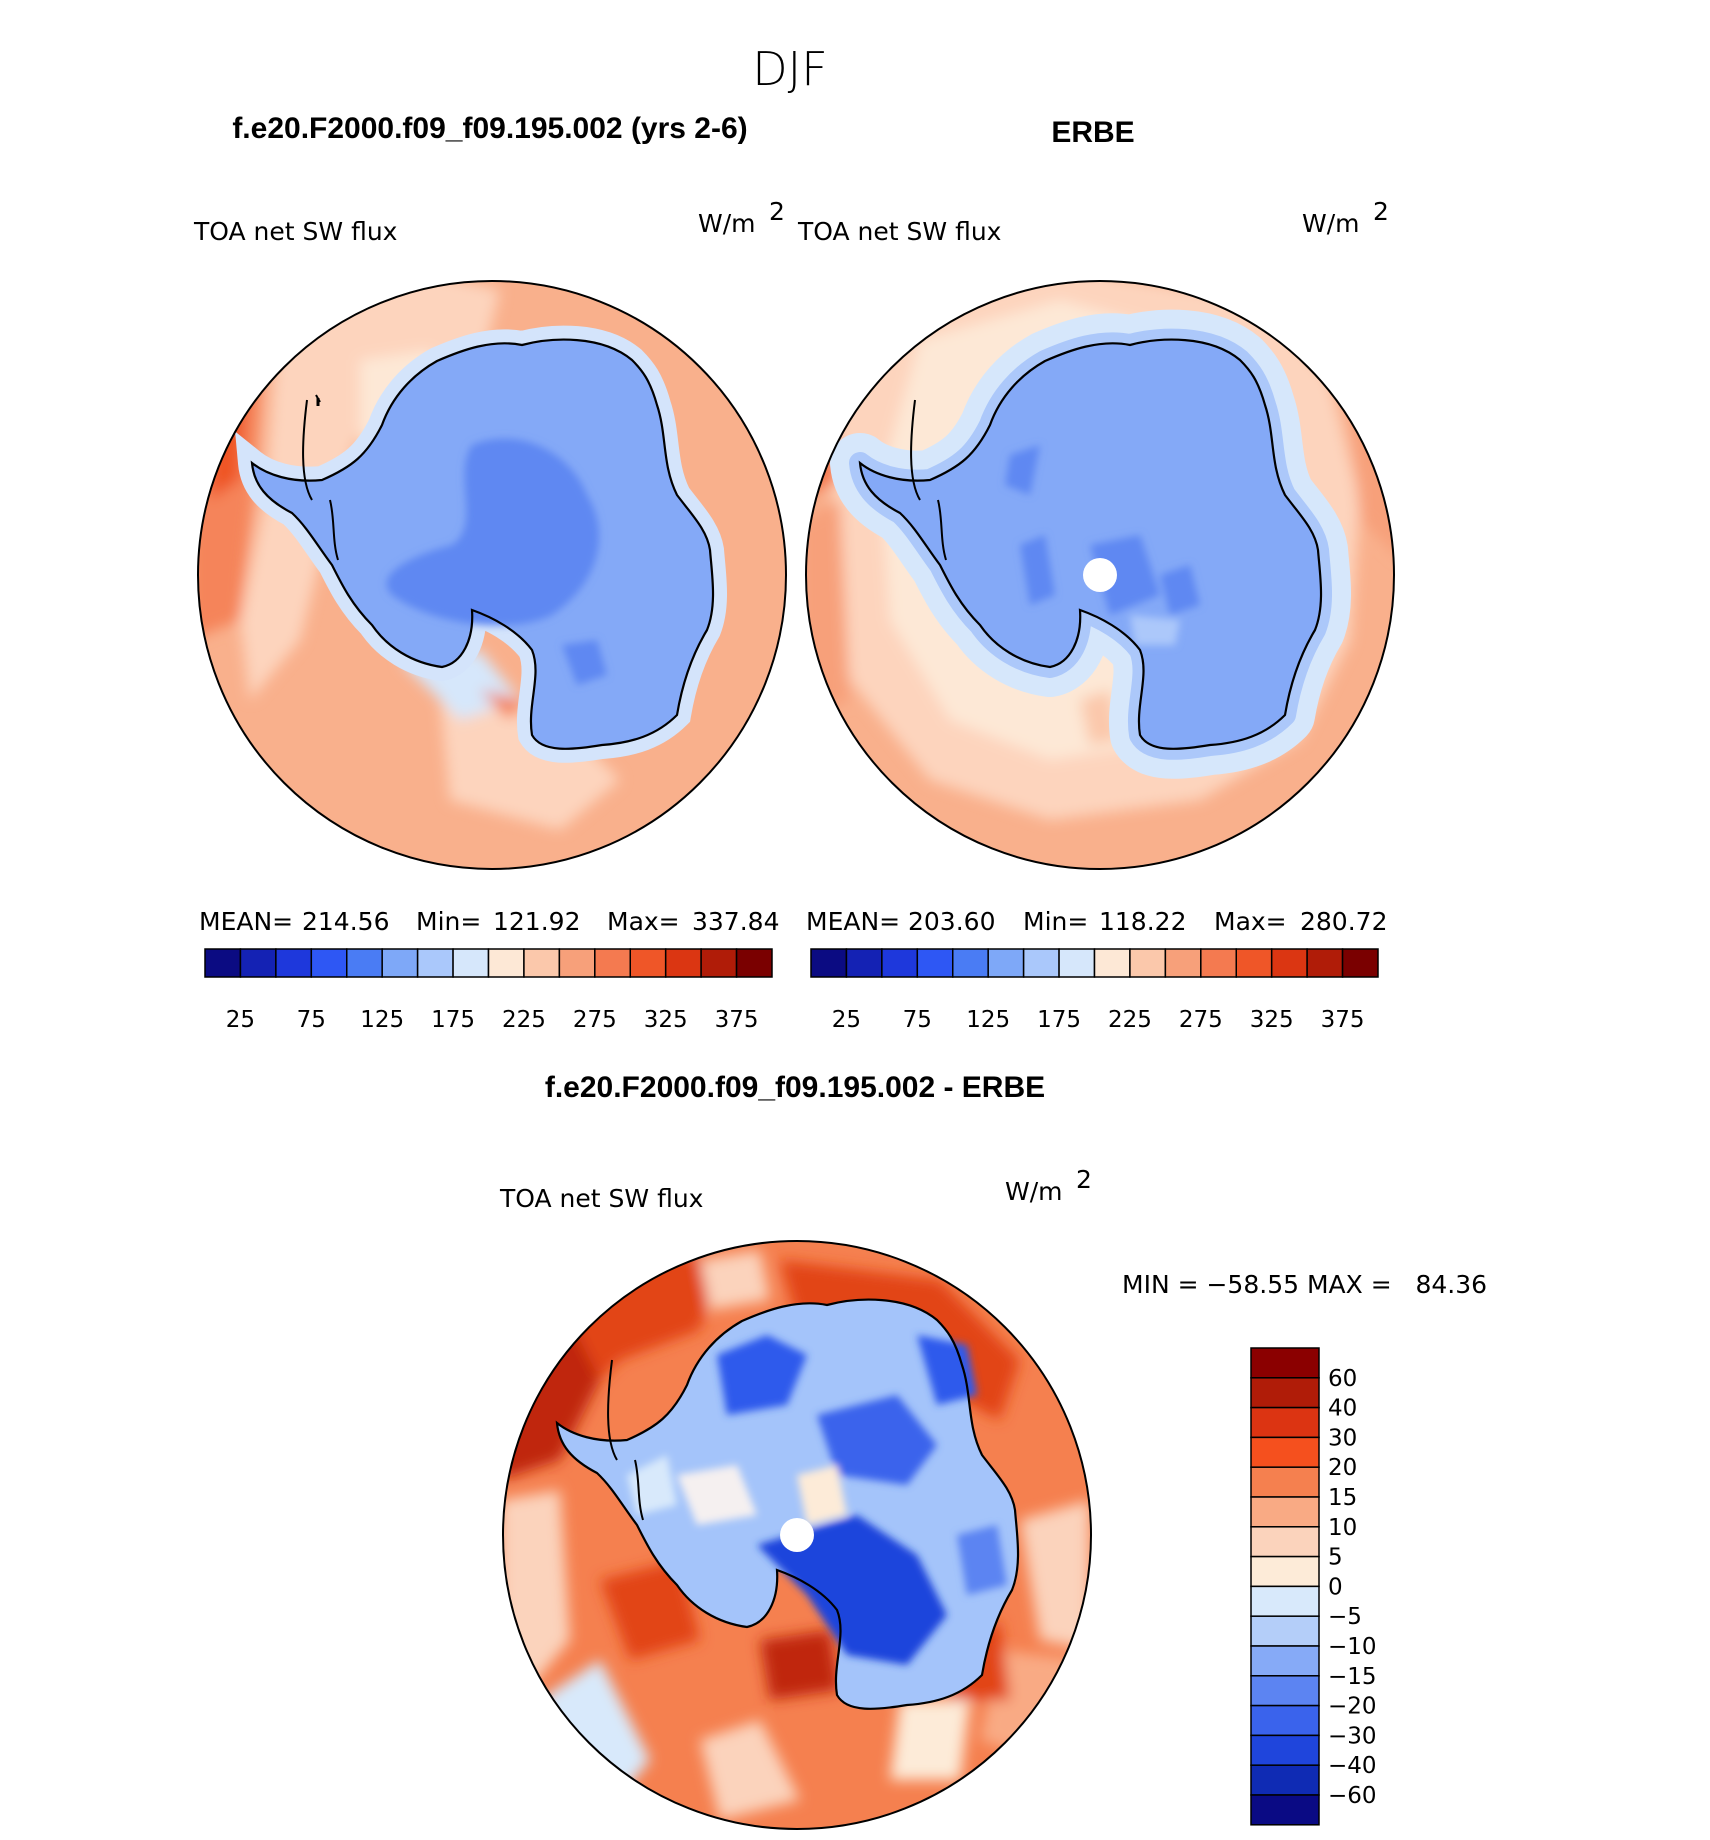 This screenshot has width=1710, height=1840. I want to click on obs-pole-gap, so click(1100, 575).